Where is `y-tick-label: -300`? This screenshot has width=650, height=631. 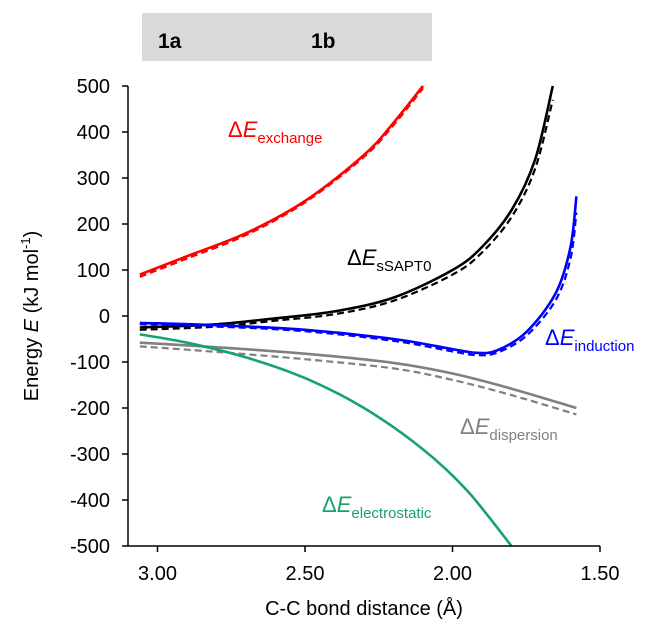 y-tick-label: -300 is located at coordinates (90, 455).